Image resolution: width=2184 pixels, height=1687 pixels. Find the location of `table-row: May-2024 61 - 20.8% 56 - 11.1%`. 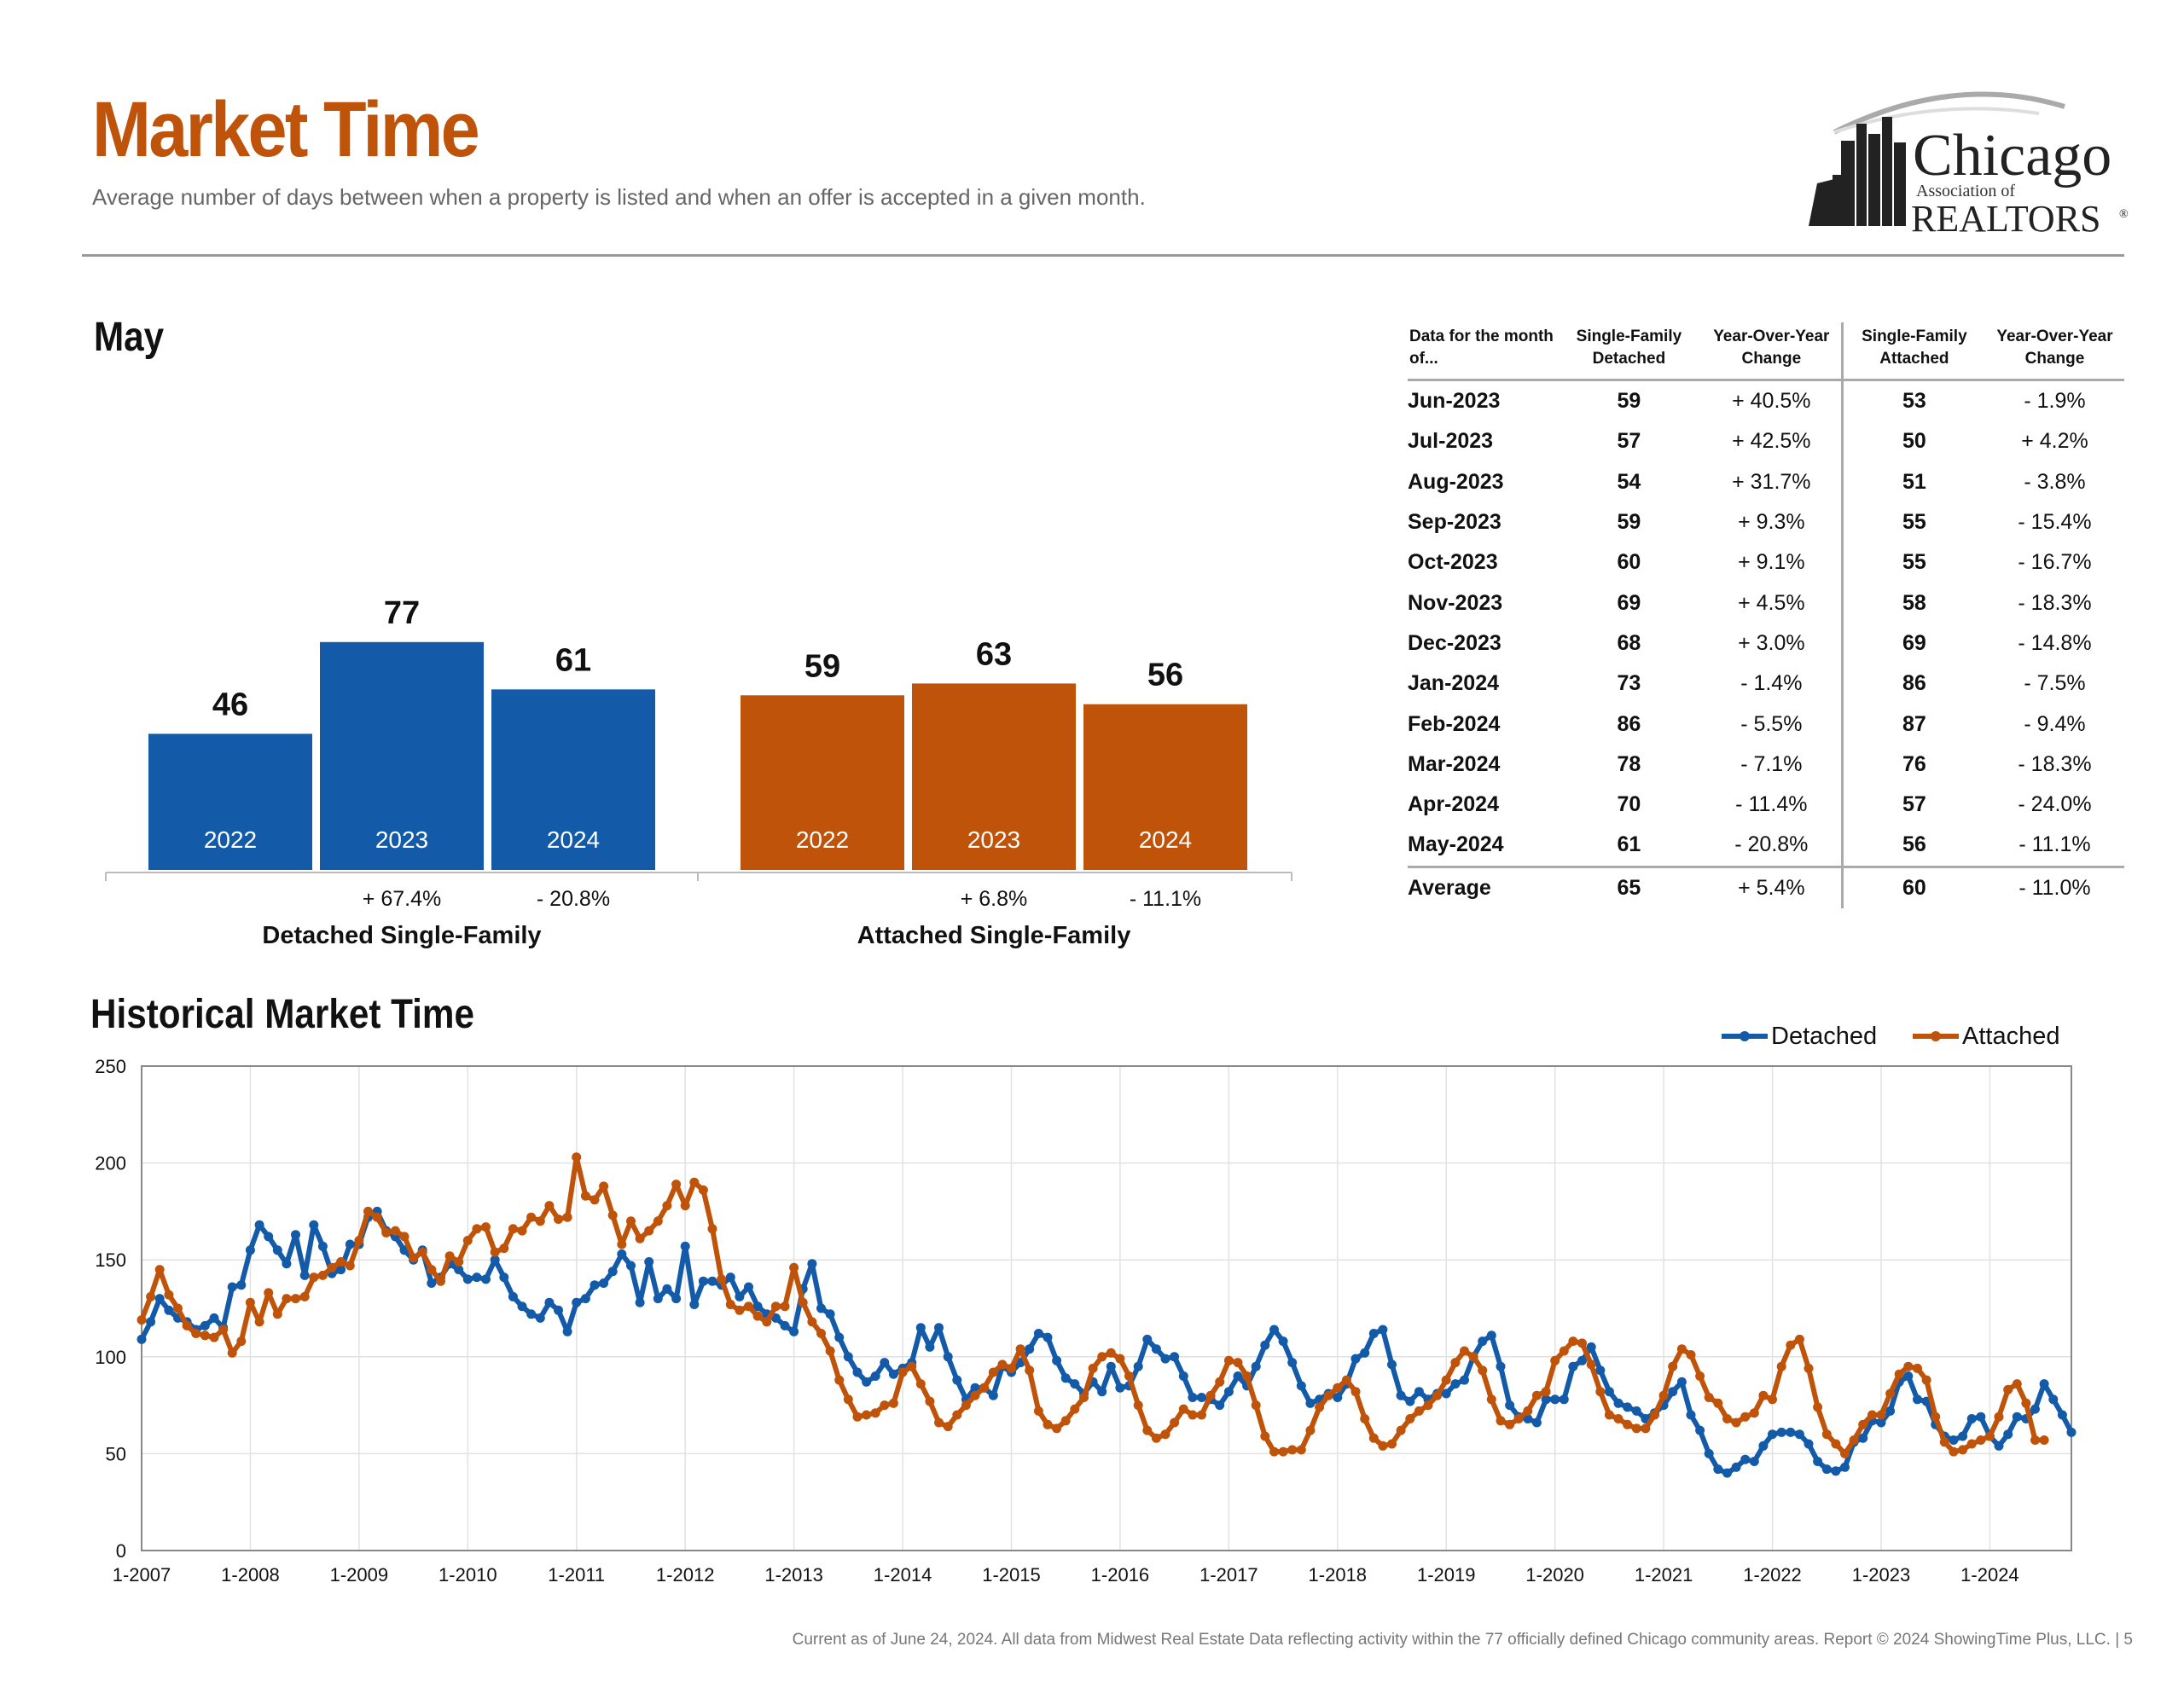

table-row: May-2024 61 - 20.8% 56 - 11.1% is located at coordinates (1766, 846).